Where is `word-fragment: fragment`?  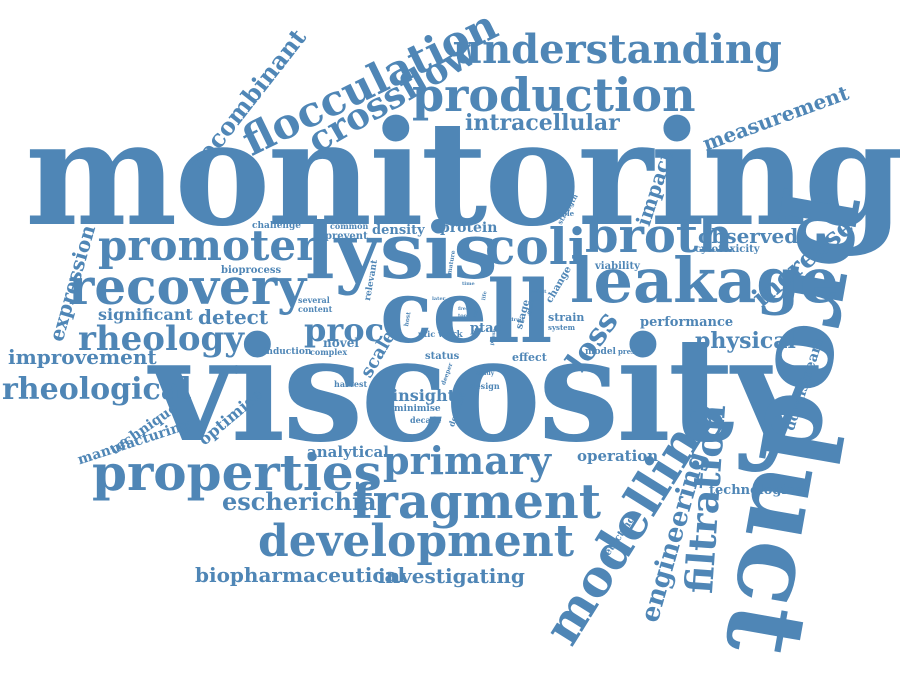
word-fragment: fragment is located at coordinates (476, 502).